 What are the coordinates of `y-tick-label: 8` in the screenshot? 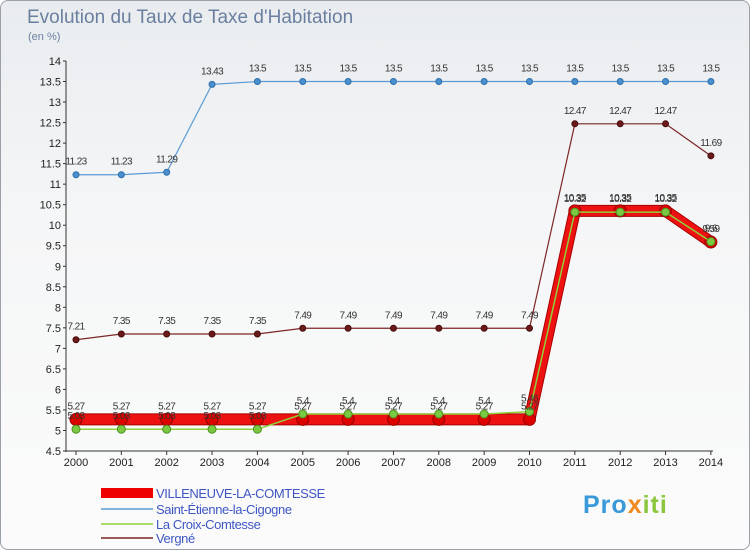 It's located at (58, 308).